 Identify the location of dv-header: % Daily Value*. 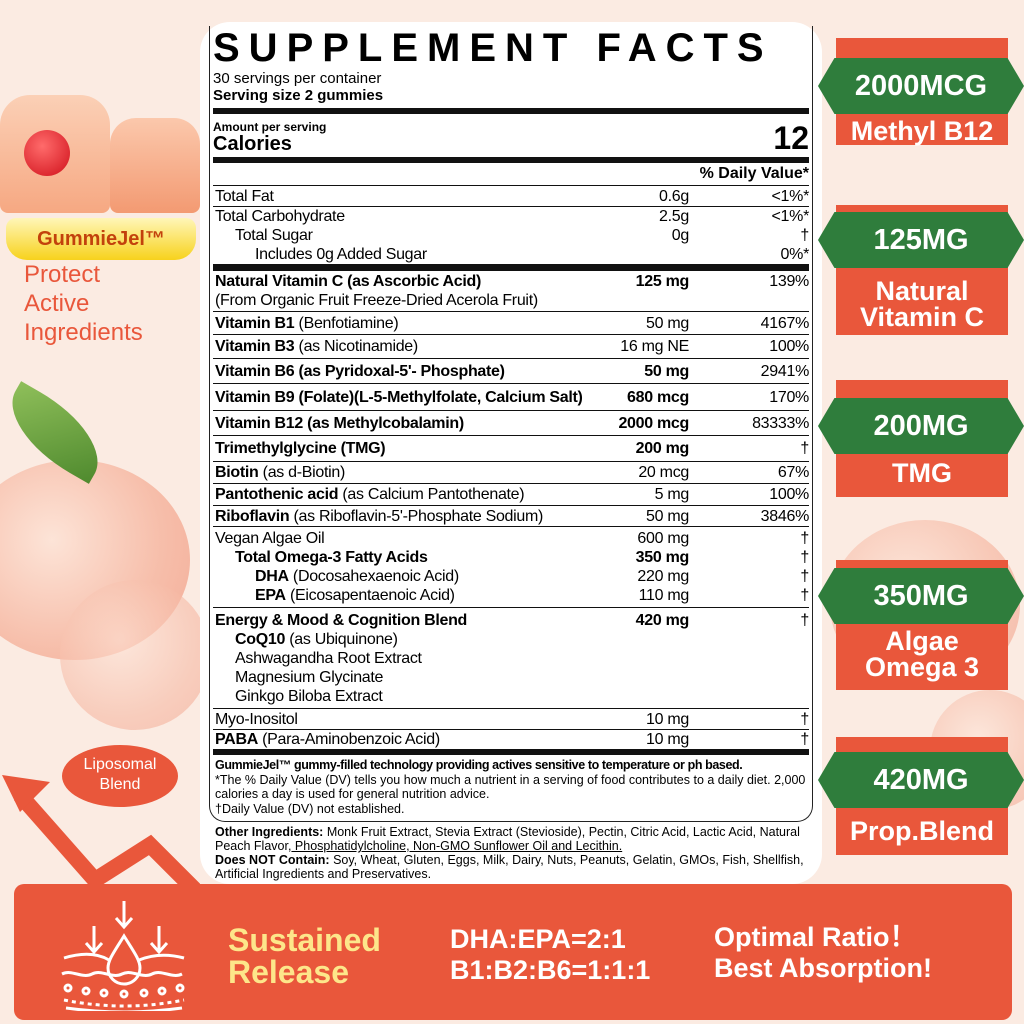
(754, 173).